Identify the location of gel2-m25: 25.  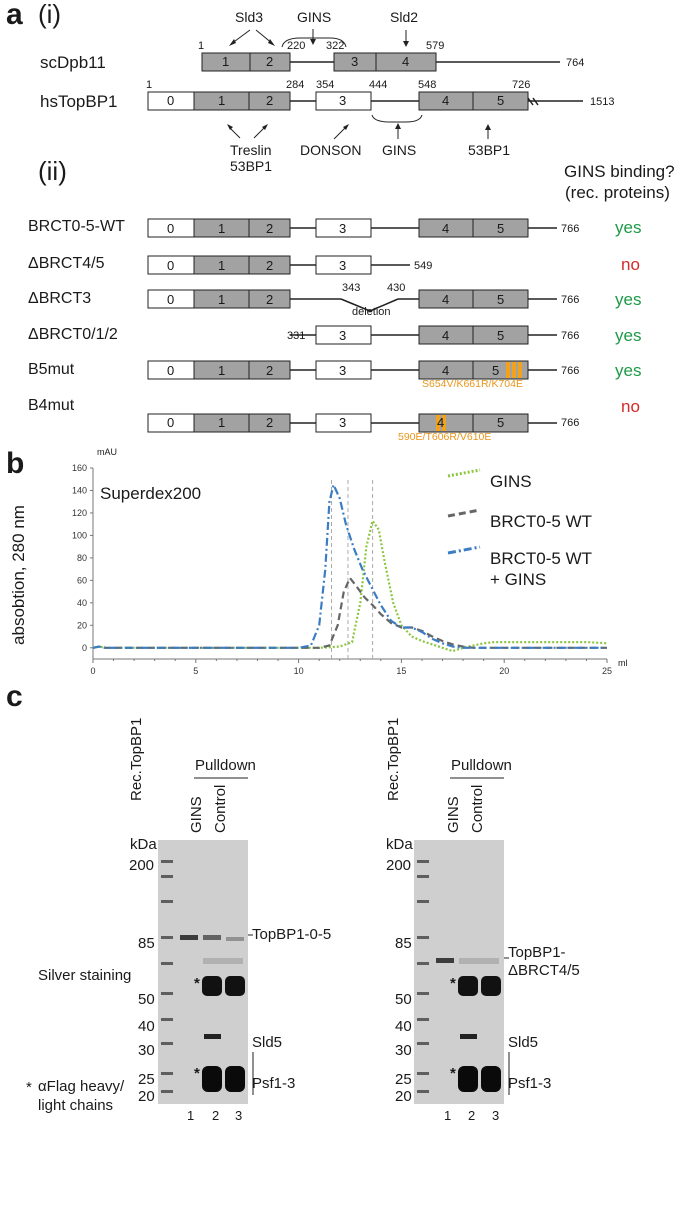
(403, 1079).